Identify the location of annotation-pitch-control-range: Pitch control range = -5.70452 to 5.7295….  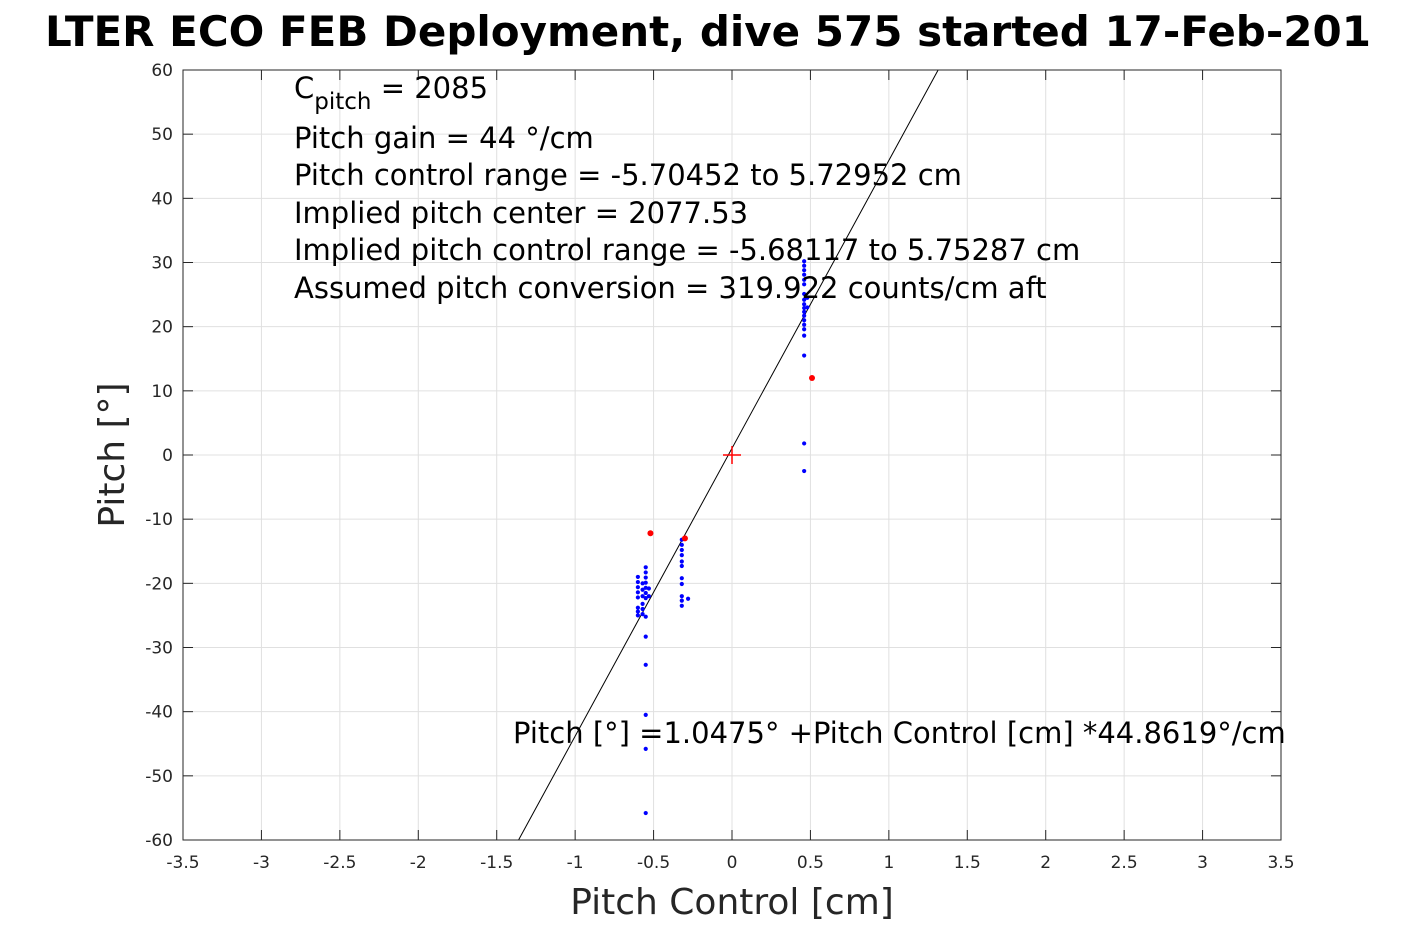
(628, 175).